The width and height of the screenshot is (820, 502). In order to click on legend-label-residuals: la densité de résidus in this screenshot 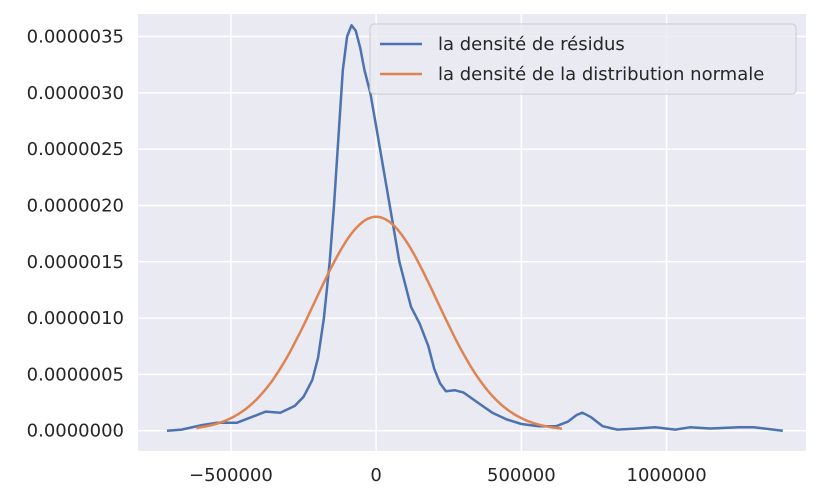, I will do `click(531, 44)`.